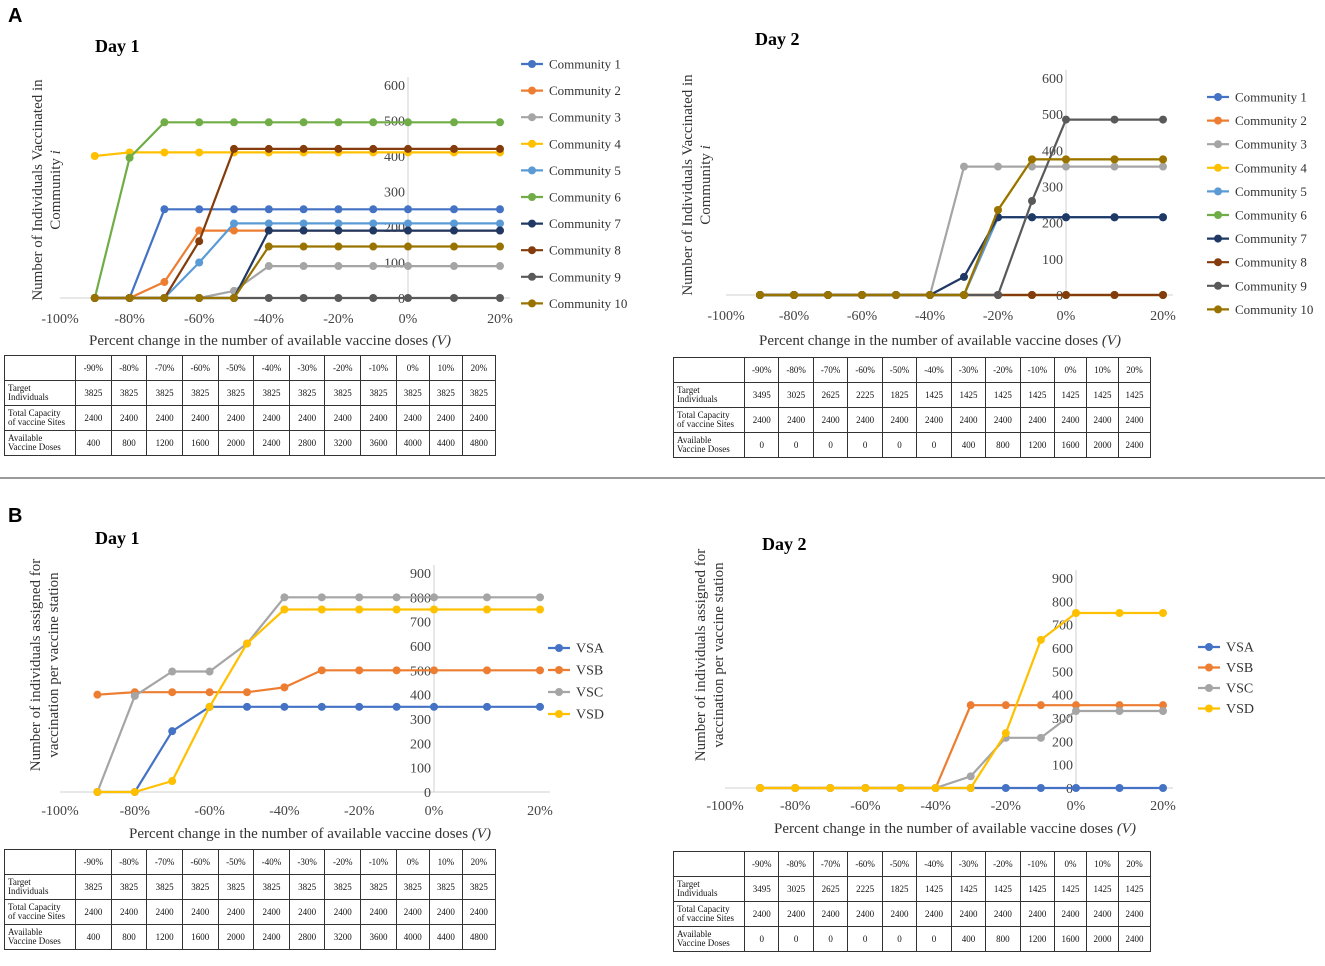 This screenshot has width=1325, height=966. I want to click on day1-table-header-cell: -80%, so click(129, 368).